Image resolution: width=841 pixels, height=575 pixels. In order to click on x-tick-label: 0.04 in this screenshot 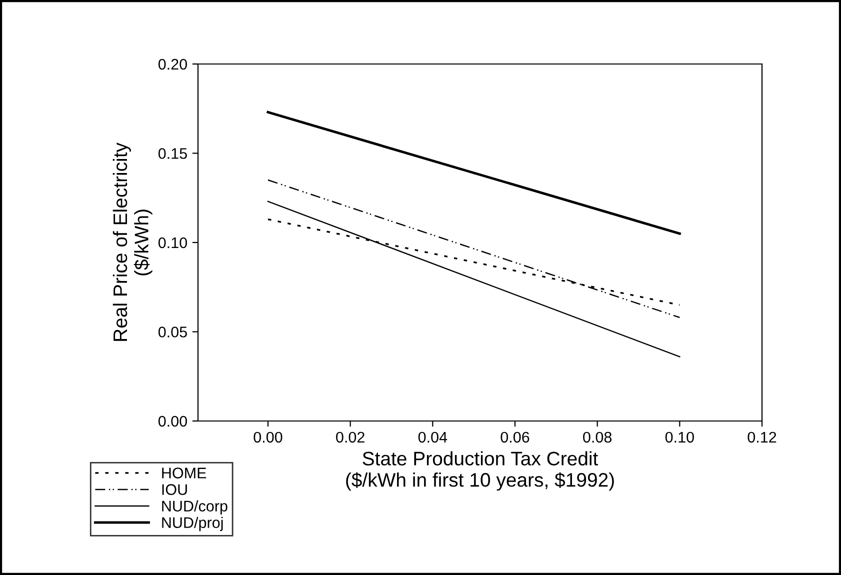, I will do `click(433, 437)`.